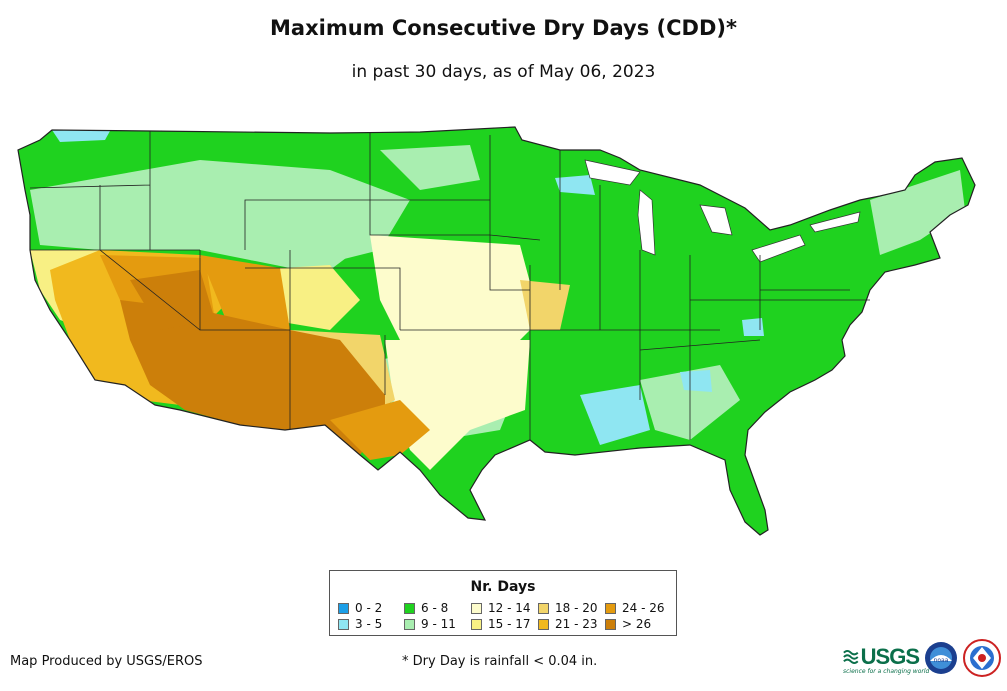 The width and height of the screenshot is (1007, 691). I want to click on noaa-logo: noaa, so click(941, 658).